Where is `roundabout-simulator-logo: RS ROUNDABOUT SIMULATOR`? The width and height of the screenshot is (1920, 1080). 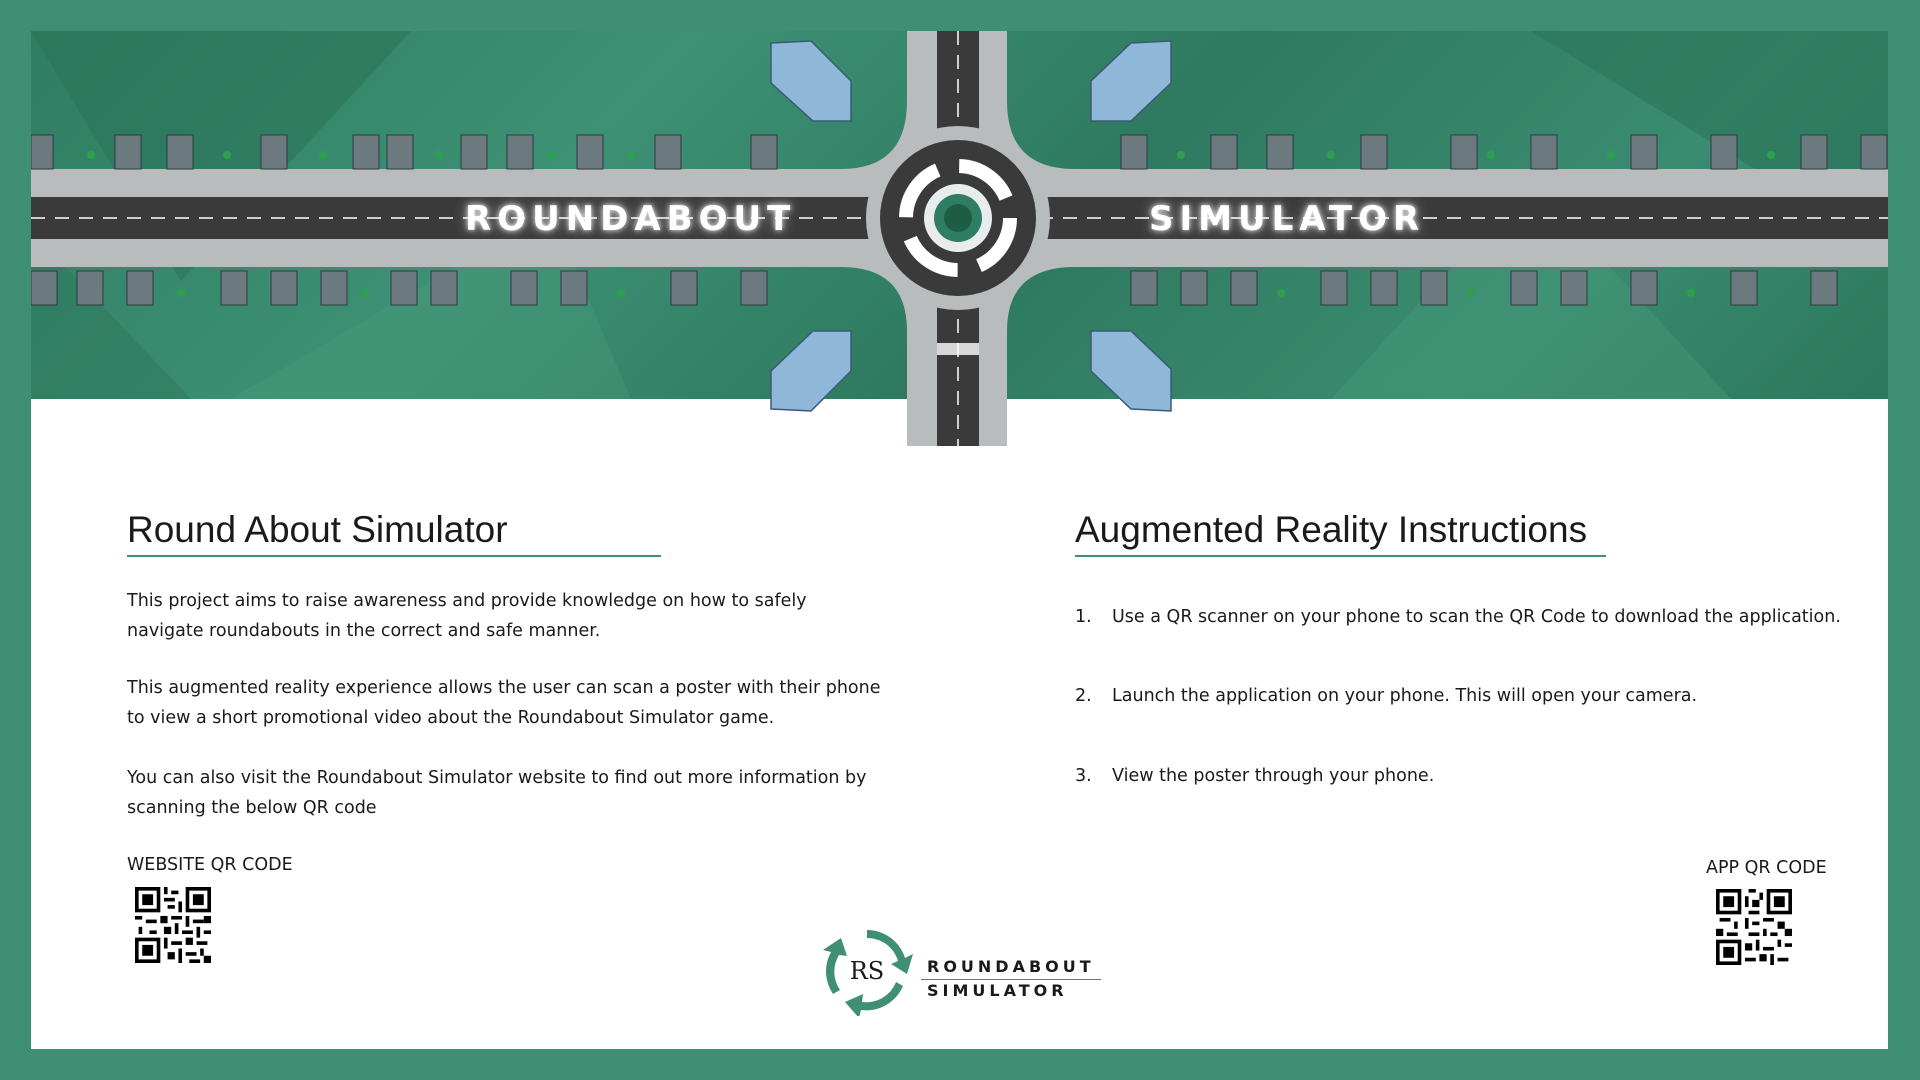
roundabout-simulator-logo: RS ROUNDABOUT SIMULATOR is located at coordinates (961, 972).